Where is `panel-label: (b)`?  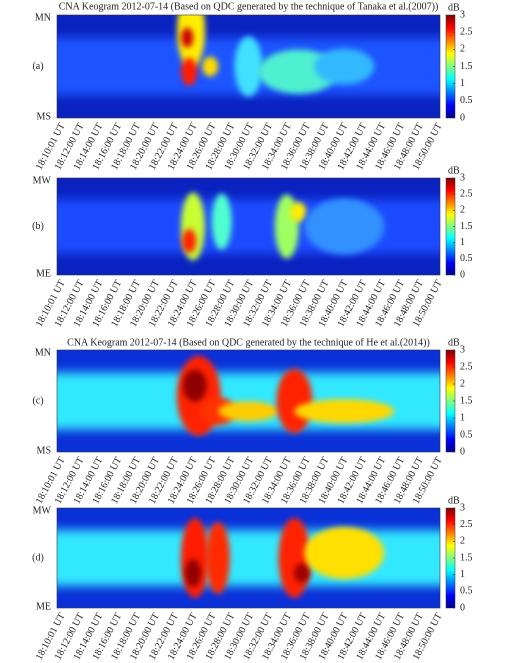
panel-label: (b) is located at coordinates (38, 226).